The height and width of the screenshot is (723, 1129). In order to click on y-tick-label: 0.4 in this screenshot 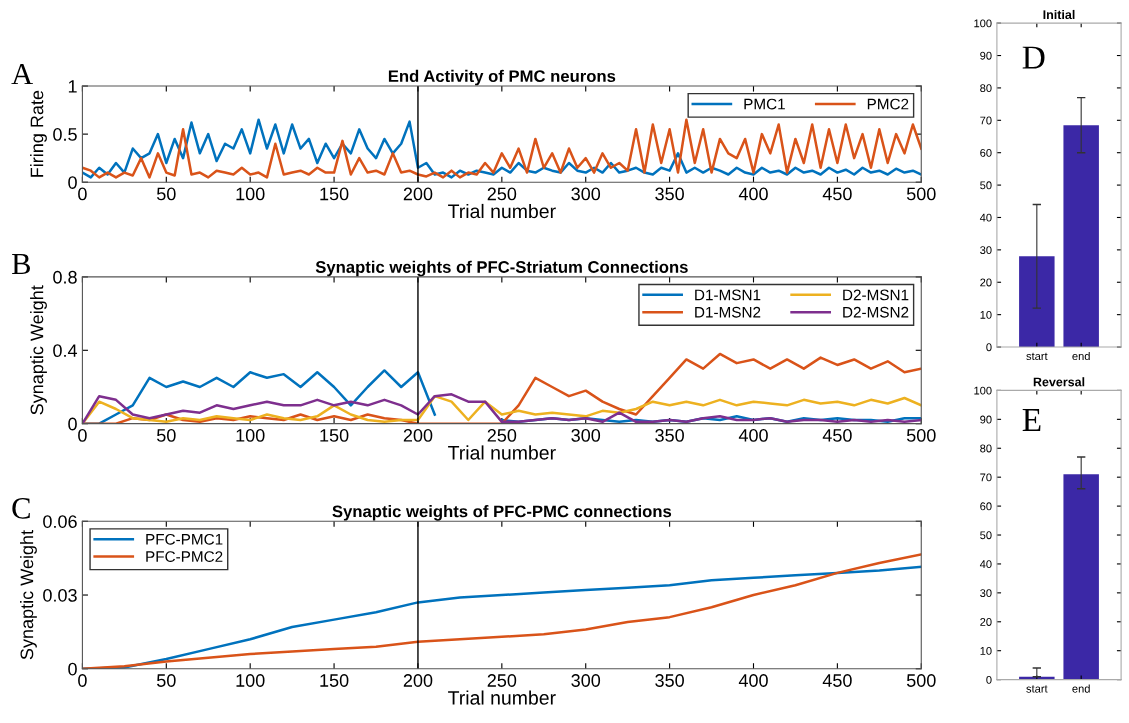, I will do `click(65, 351)`.